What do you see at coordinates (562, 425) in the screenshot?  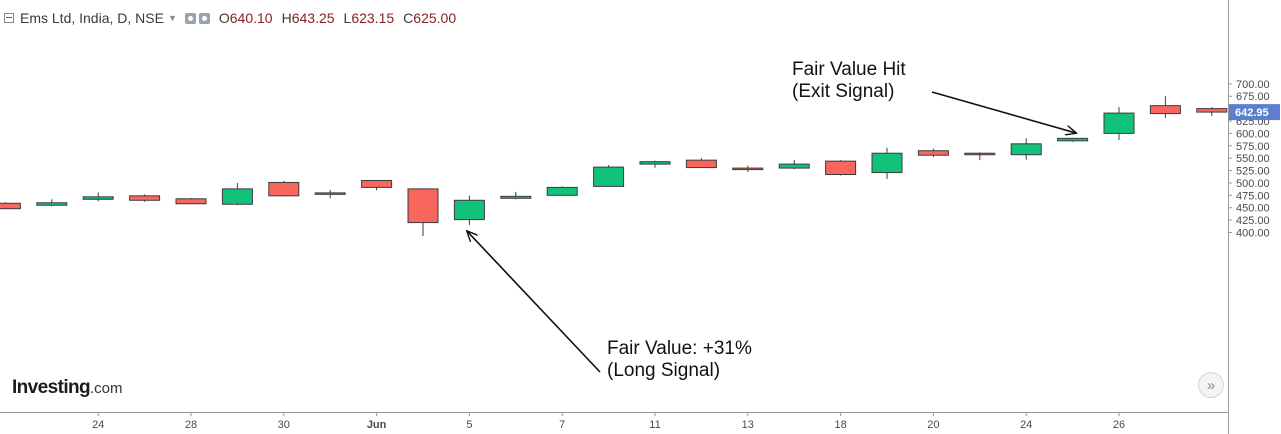 I see `x-tick-label: 7` at bounding box center [562, 425].